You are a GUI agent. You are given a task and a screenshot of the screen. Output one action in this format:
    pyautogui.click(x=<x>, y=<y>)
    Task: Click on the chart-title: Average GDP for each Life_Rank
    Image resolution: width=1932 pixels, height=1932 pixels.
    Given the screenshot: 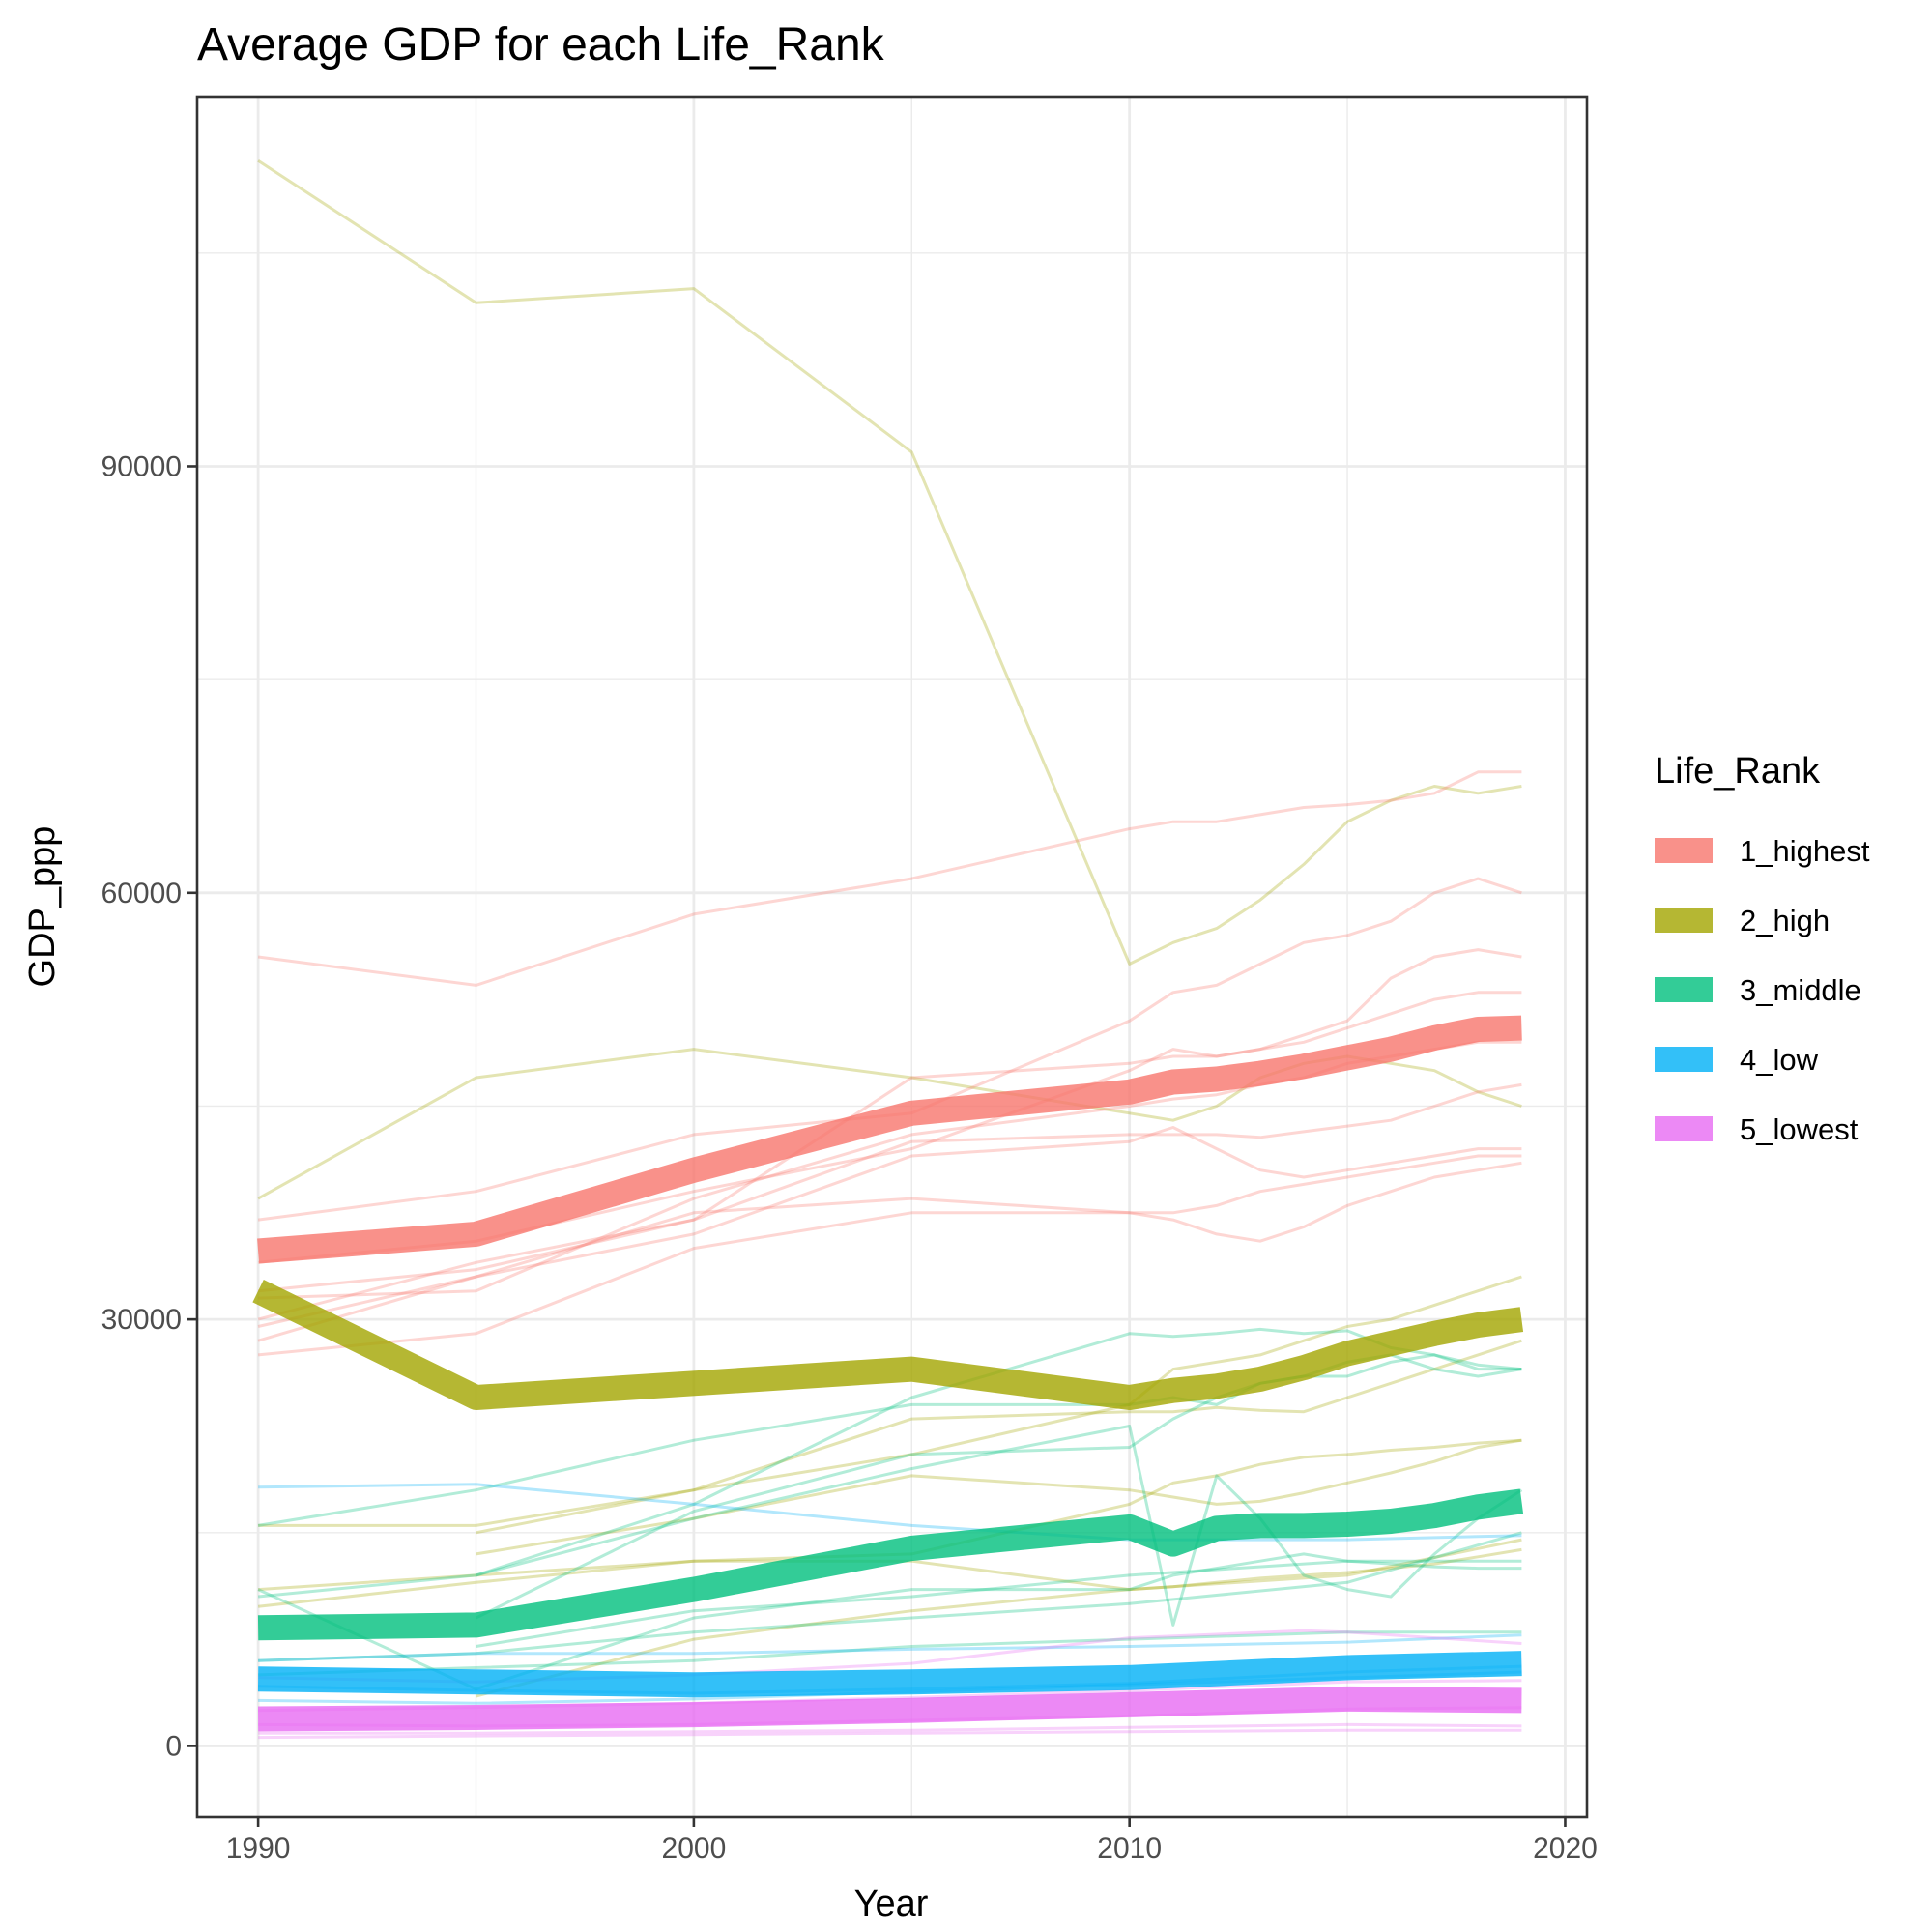 What is the action you would take?
    pyautogui.click(x=541, y=45)
    